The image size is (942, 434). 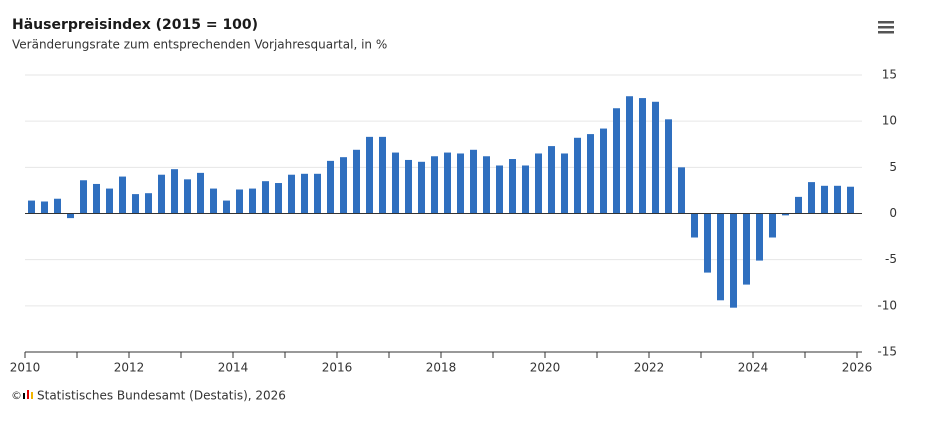 I want to click on x-tick-label: 2018, so click(x=441, y=368).